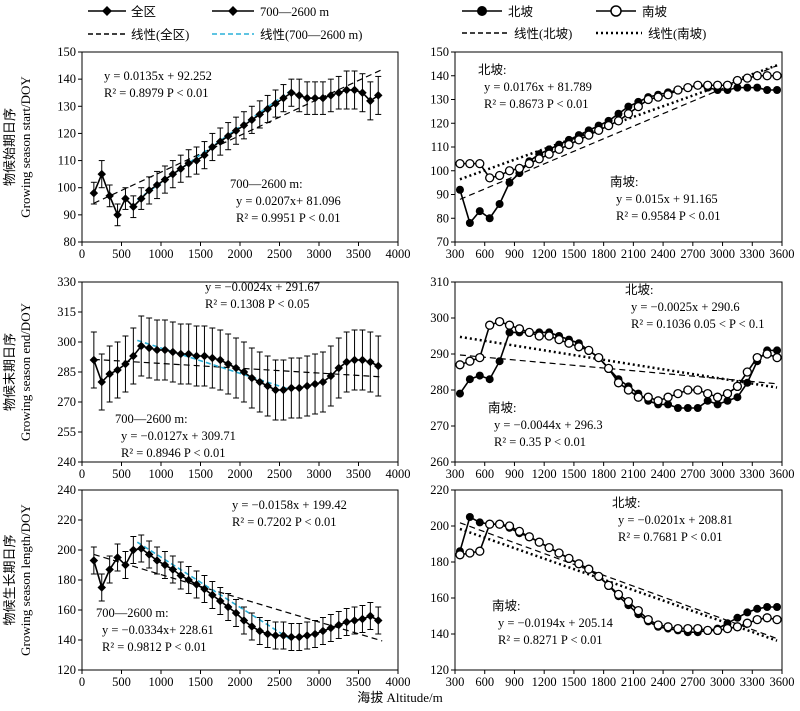 The width and height of the screenshot is (800, 711). Describe the element at coordinates (550, 640) in the screenshot. I see `equation-text: R² = 0.8271 P < 0.01` at that location.